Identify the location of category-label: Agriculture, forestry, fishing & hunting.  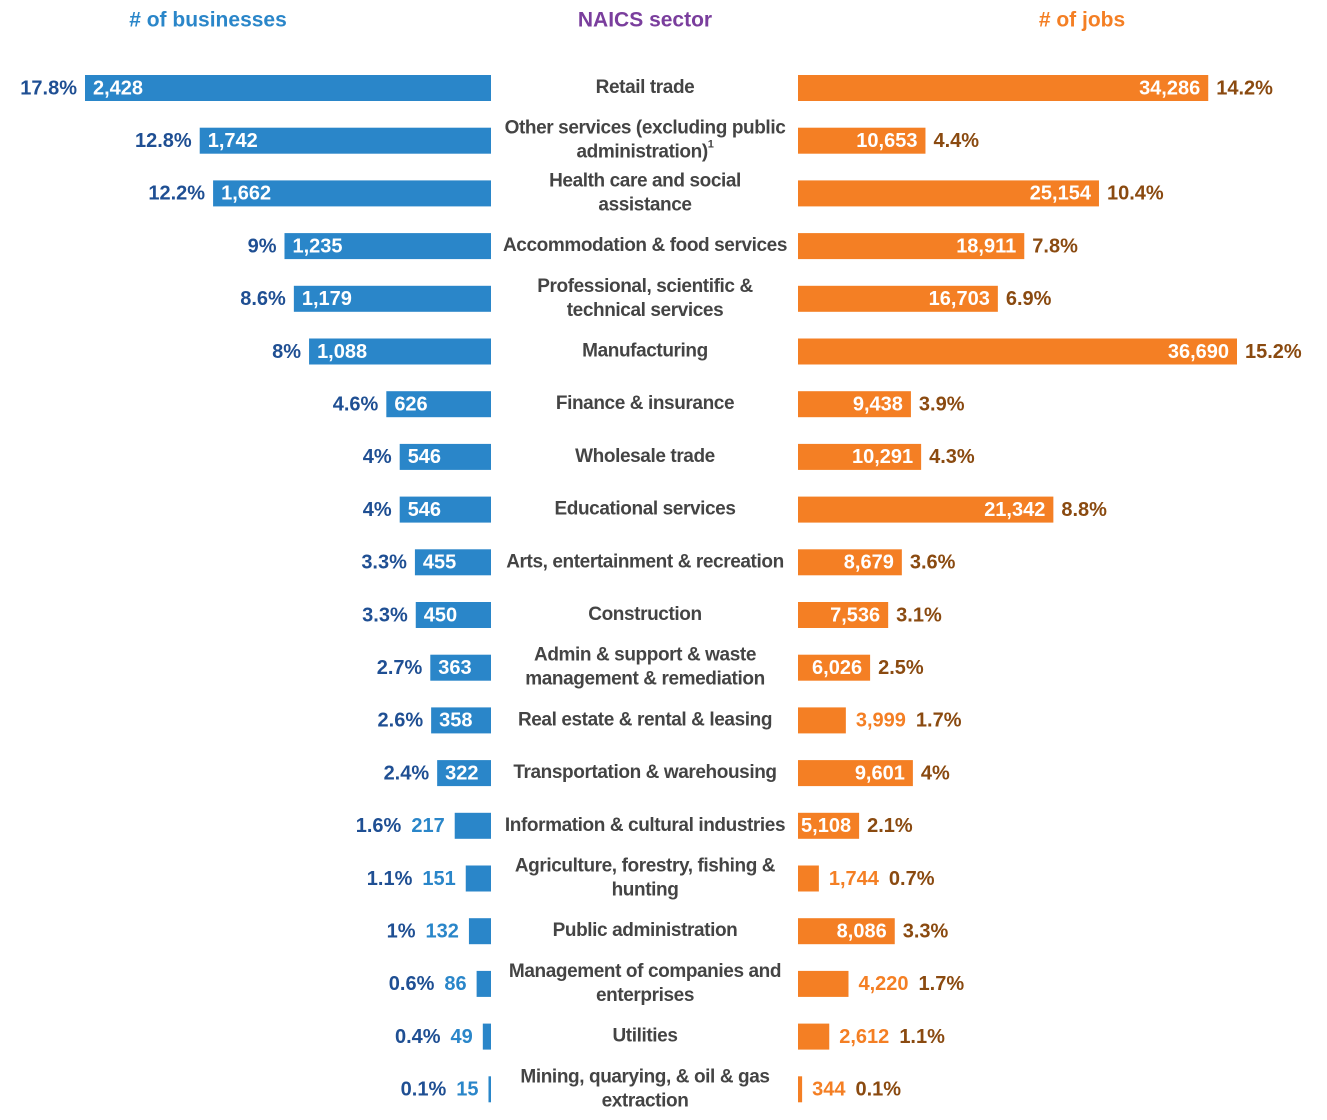
(645, 878).